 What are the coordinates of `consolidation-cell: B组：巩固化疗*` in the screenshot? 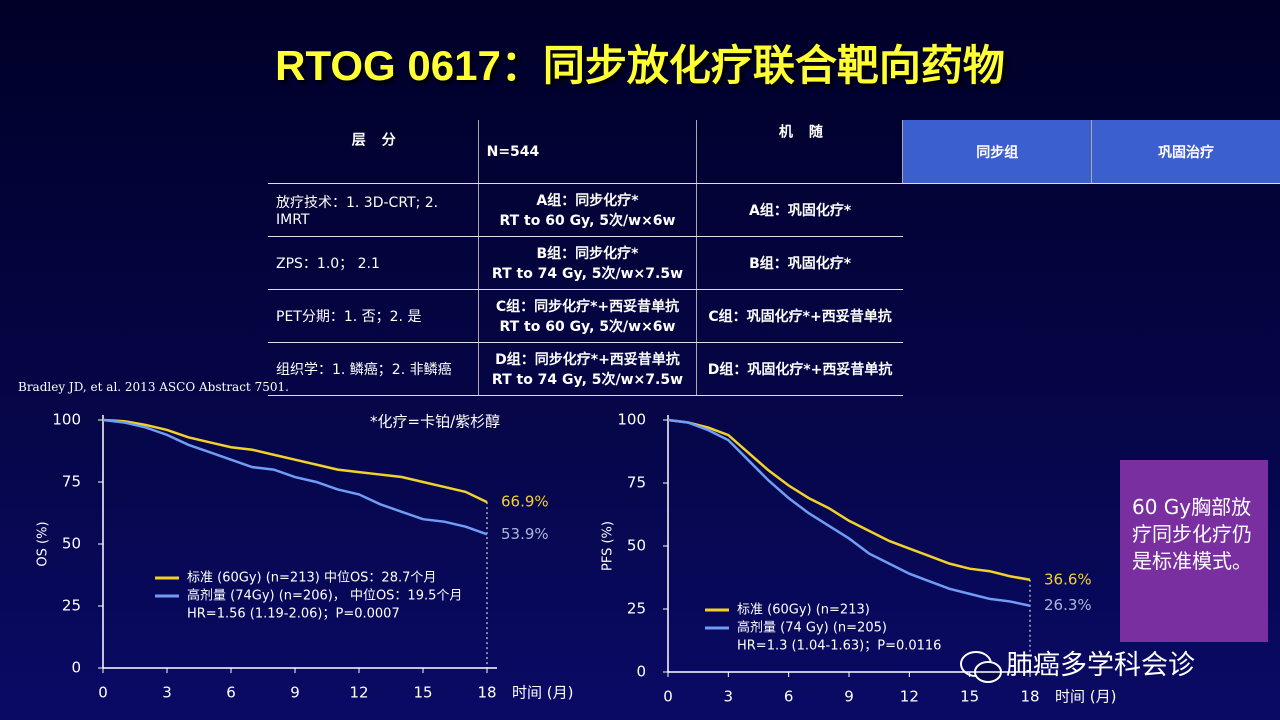 It's located at (799, 263).